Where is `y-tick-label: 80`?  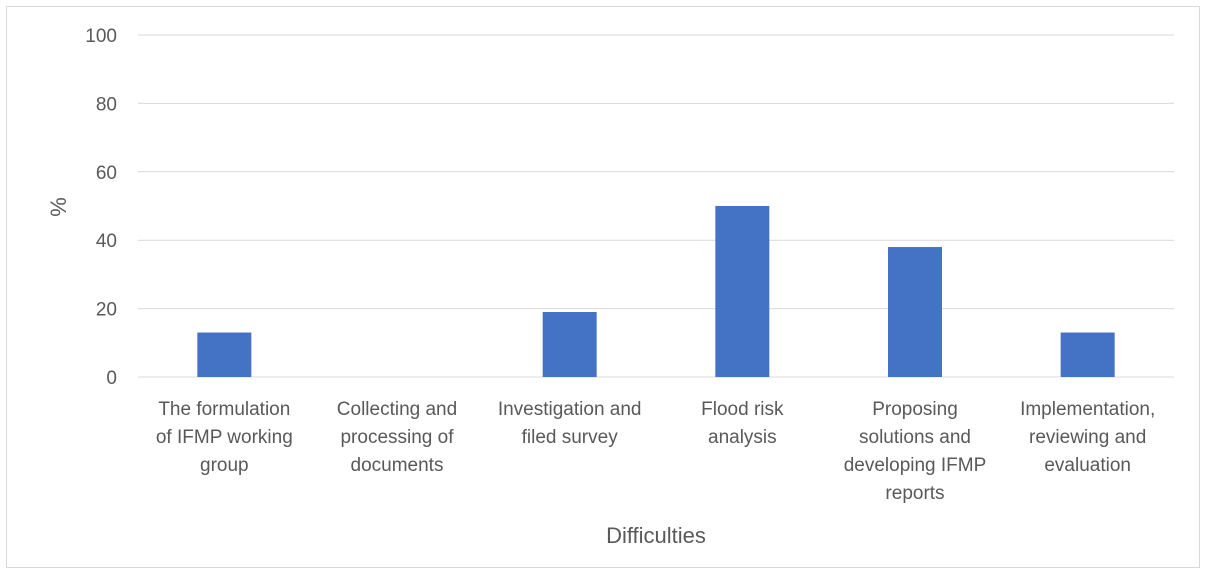 y-tick-label: 80 is located at coordinates (106, 104).